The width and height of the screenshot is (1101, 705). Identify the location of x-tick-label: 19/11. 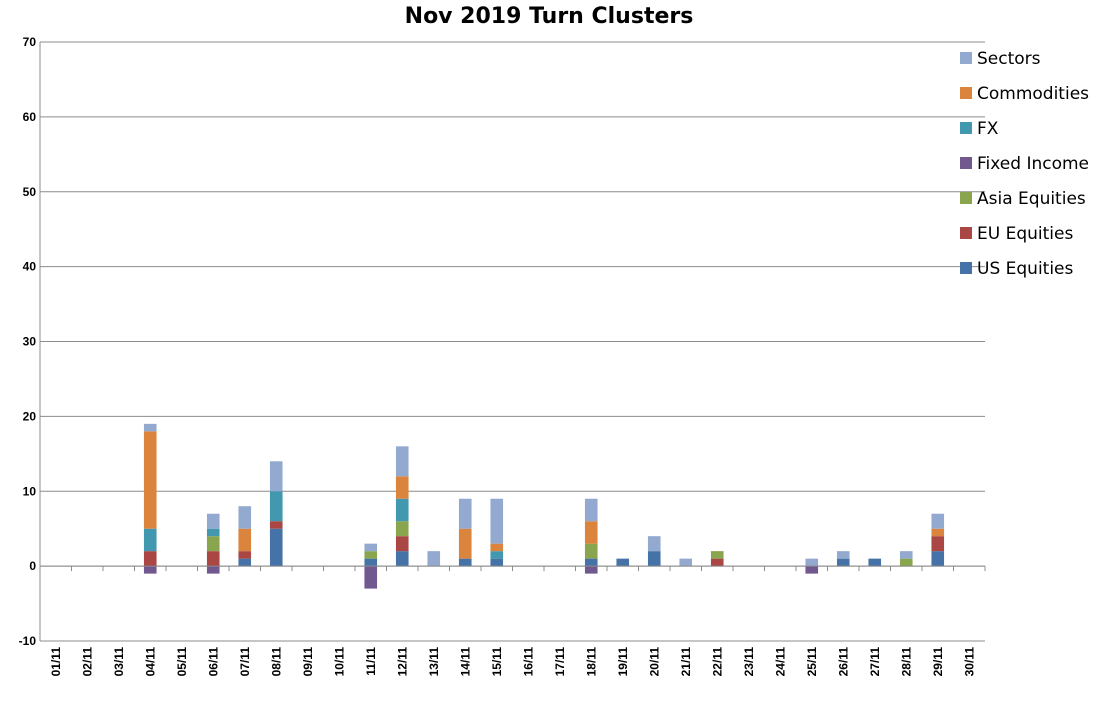
(623, 662).